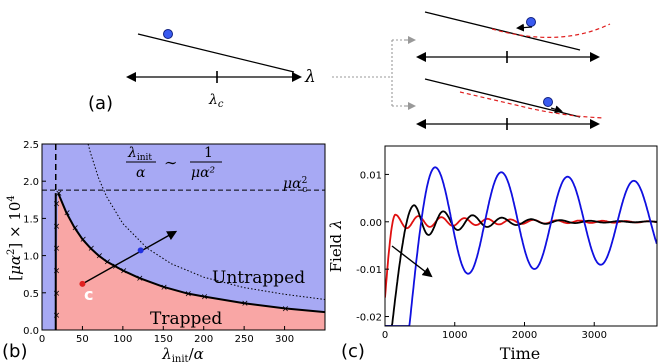 The image size is (658, 362). I want to click on panel-b-xlabel: λinit/α, so click(182, 353).